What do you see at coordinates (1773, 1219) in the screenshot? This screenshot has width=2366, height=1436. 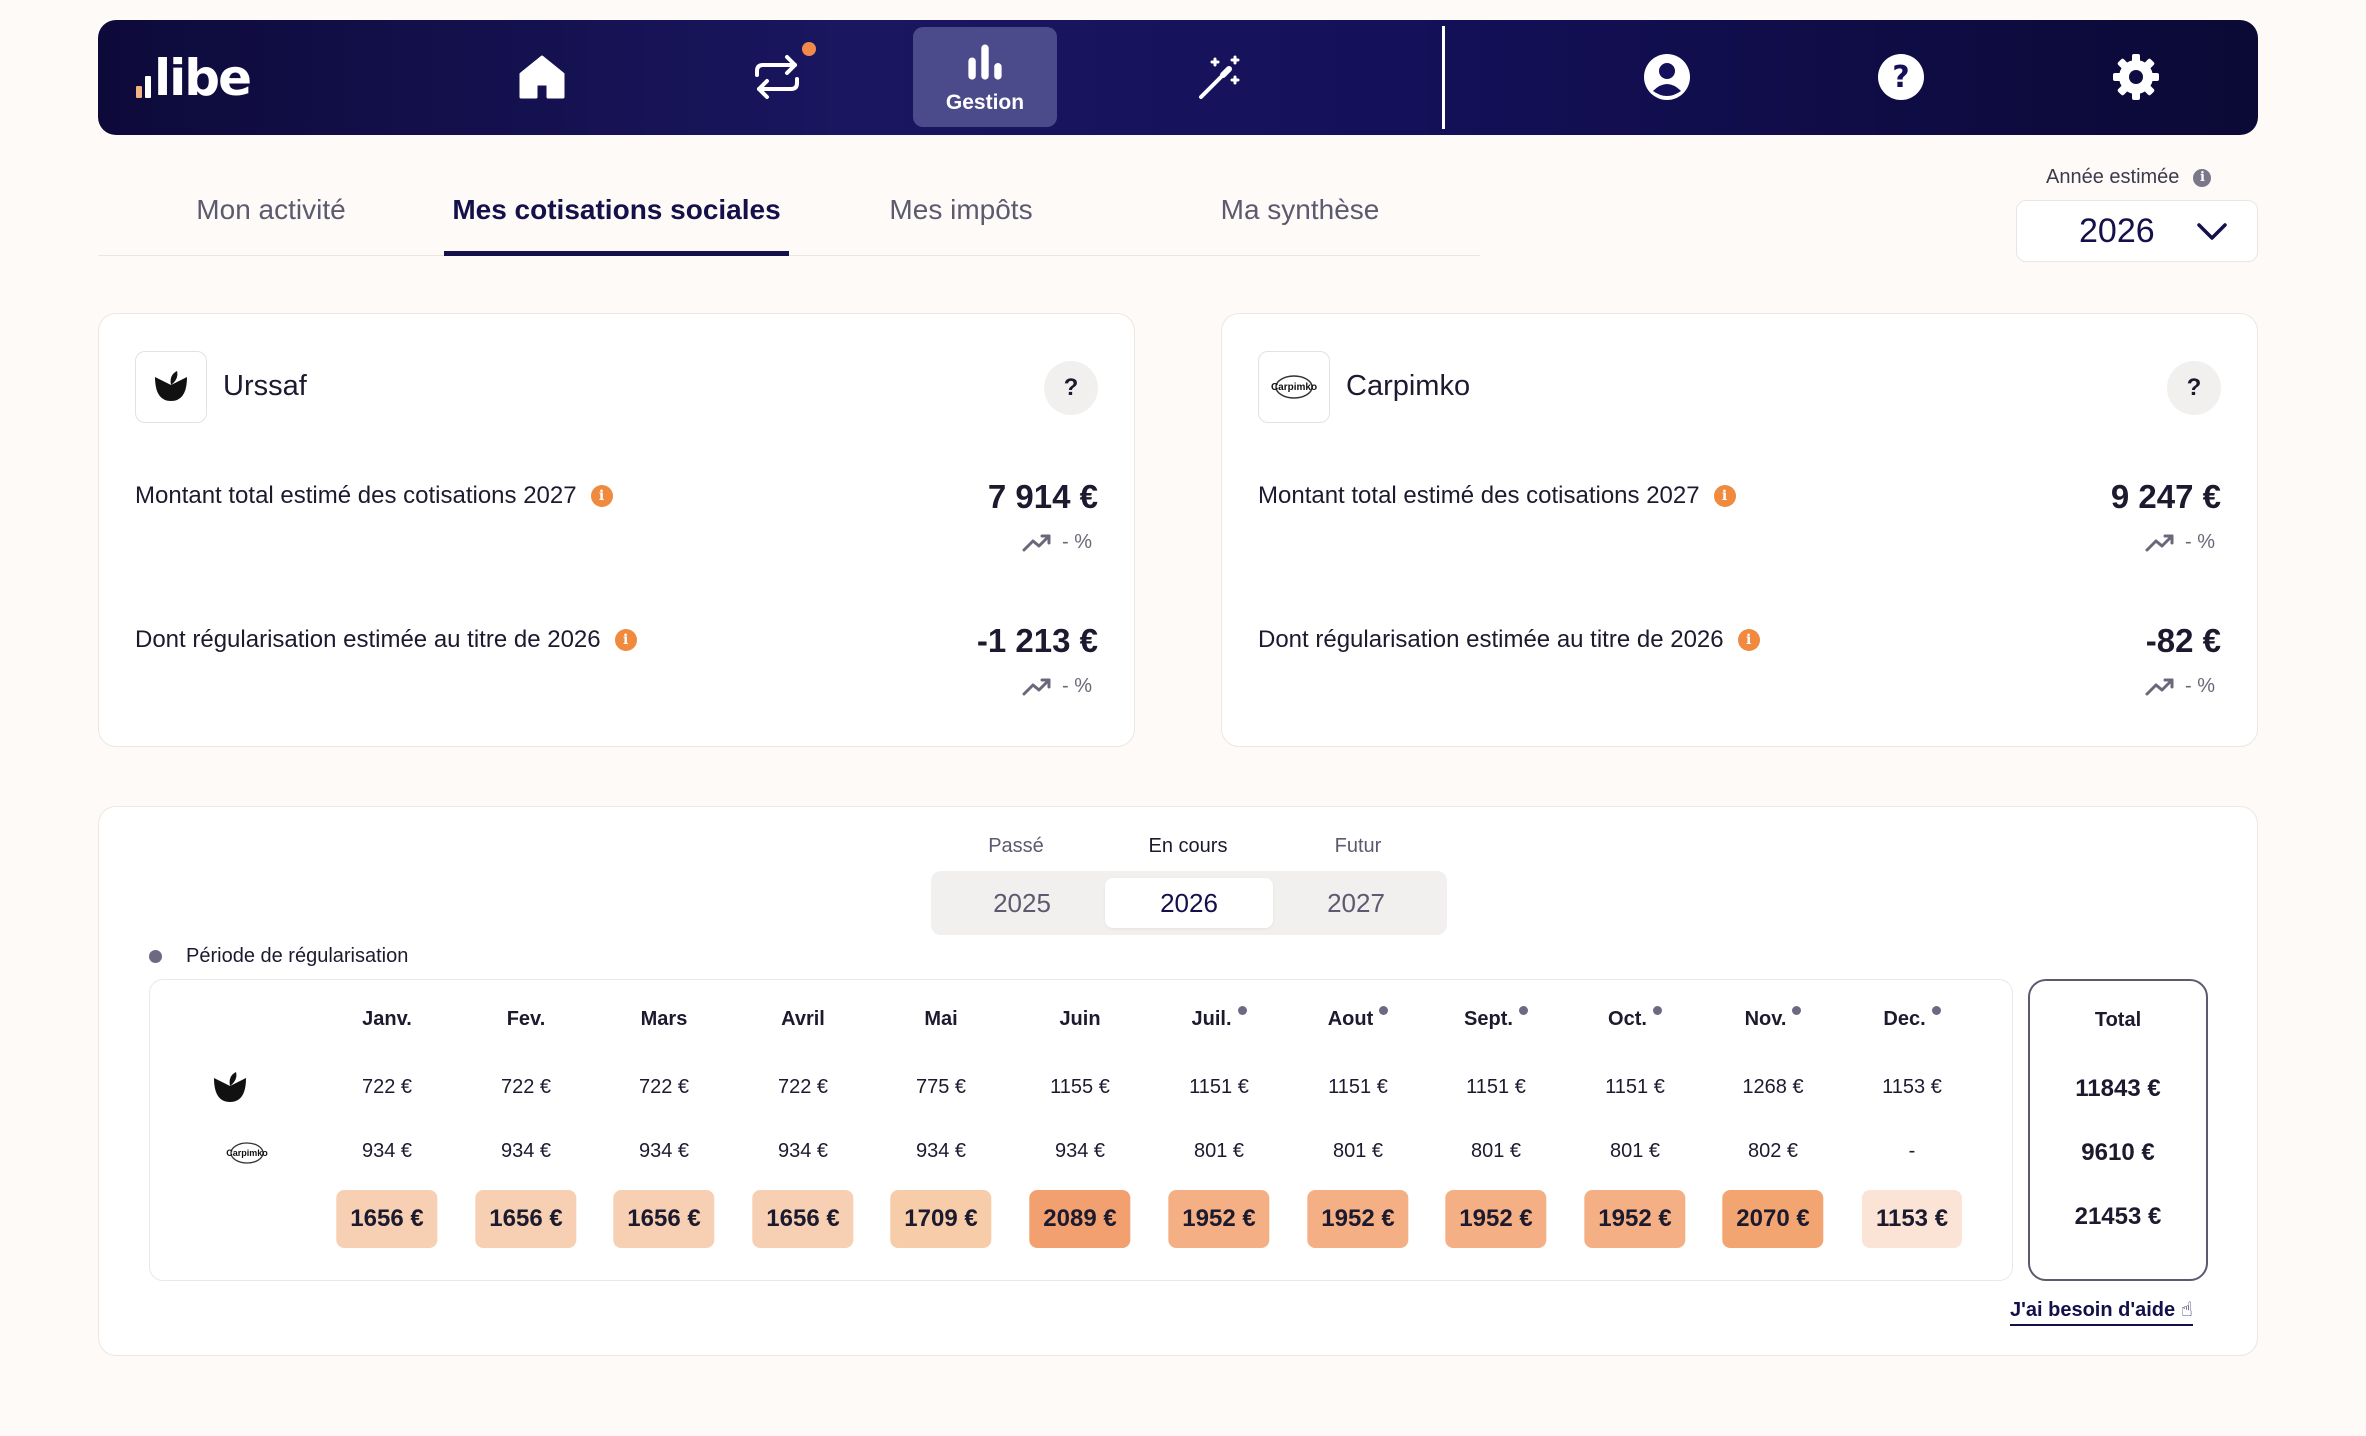 I see `month-total-badge: 2070 €` at bounding box center [1773, 1219].